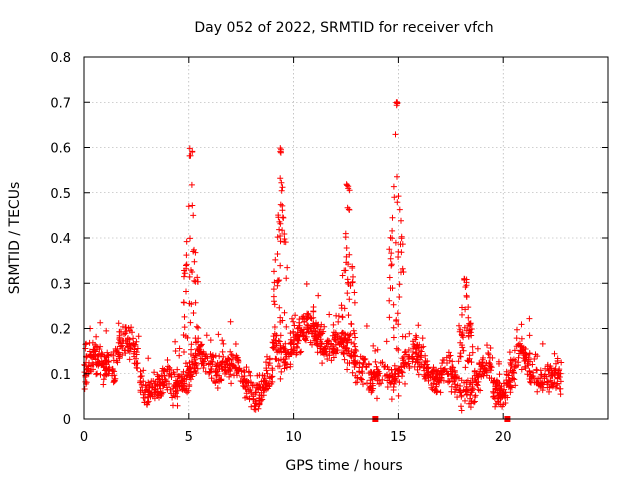  What do you see at coordinates (343, 466) in the screenshot?
I see `x-axis-label: GPS time / hours` at bounding box center [343, 466].